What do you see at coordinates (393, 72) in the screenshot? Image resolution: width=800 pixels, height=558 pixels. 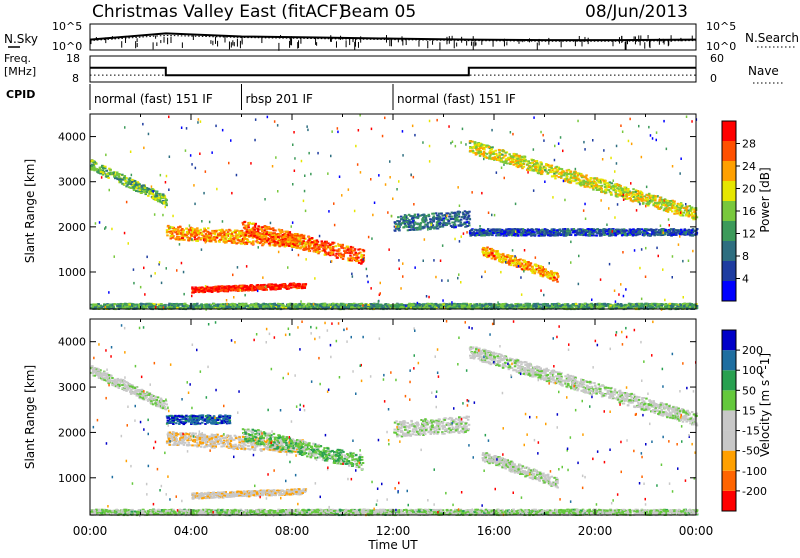 I see `freq-series` at bounding box center [393, 72].